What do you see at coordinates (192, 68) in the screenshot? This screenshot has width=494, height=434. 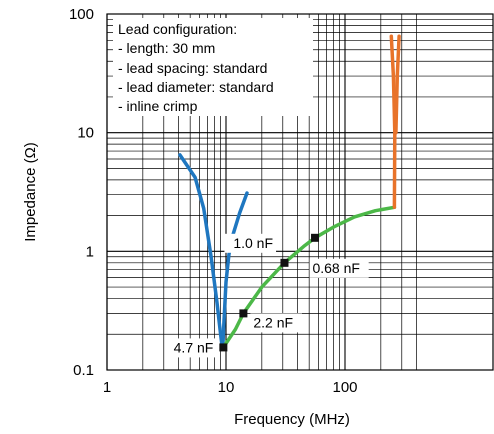 I see `legend-line: - lead spacing: standard` at bounding box center [192, 68].